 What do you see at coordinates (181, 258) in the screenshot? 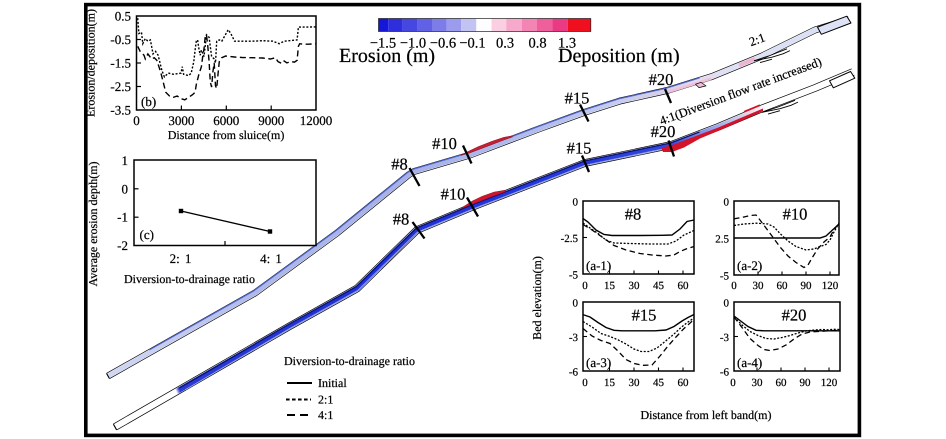
I see `svg-text: 2: 1` at bounding box center [181, 258].